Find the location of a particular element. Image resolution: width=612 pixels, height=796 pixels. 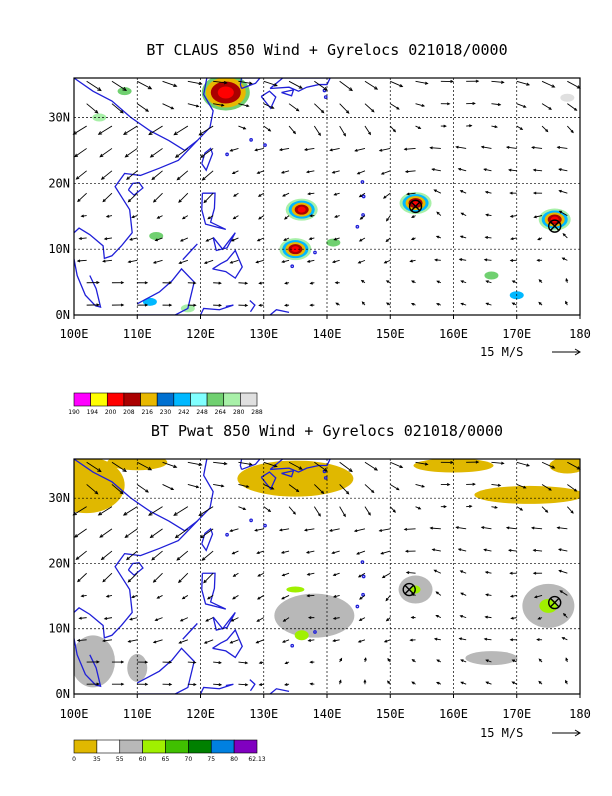

colorbar-label: 242 is located at coordinates (184, 412).